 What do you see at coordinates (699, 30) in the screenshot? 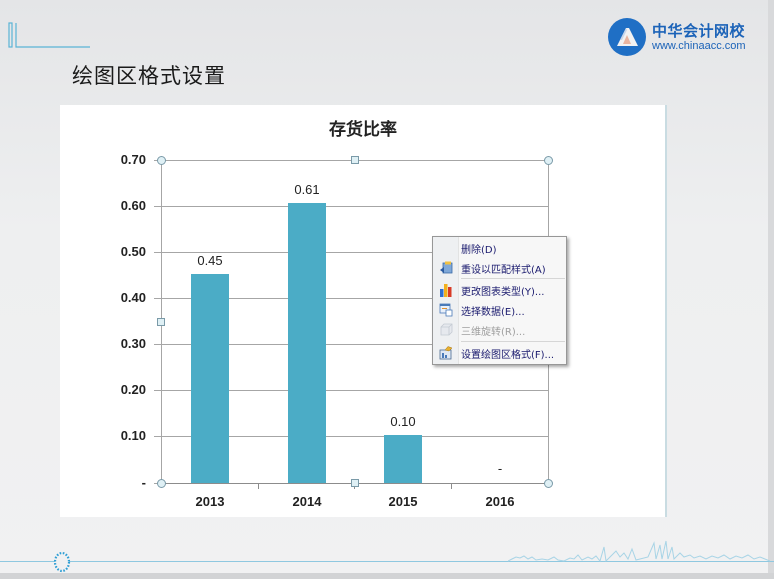
I see `logo-name: 中华会计网校` at bounding box center [699, 30].